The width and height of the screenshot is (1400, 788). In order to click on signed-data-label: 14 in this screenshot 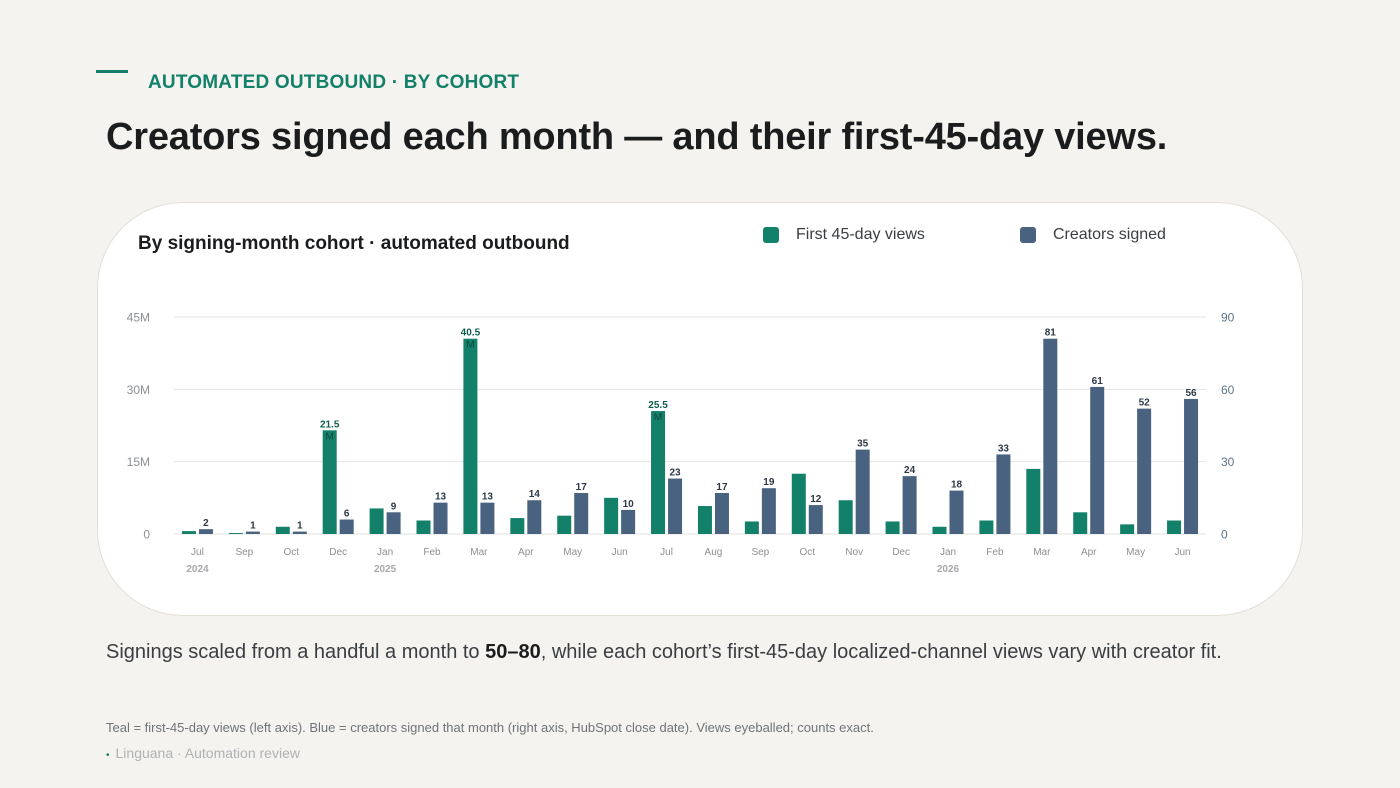, I will do `click(535, 494)`.